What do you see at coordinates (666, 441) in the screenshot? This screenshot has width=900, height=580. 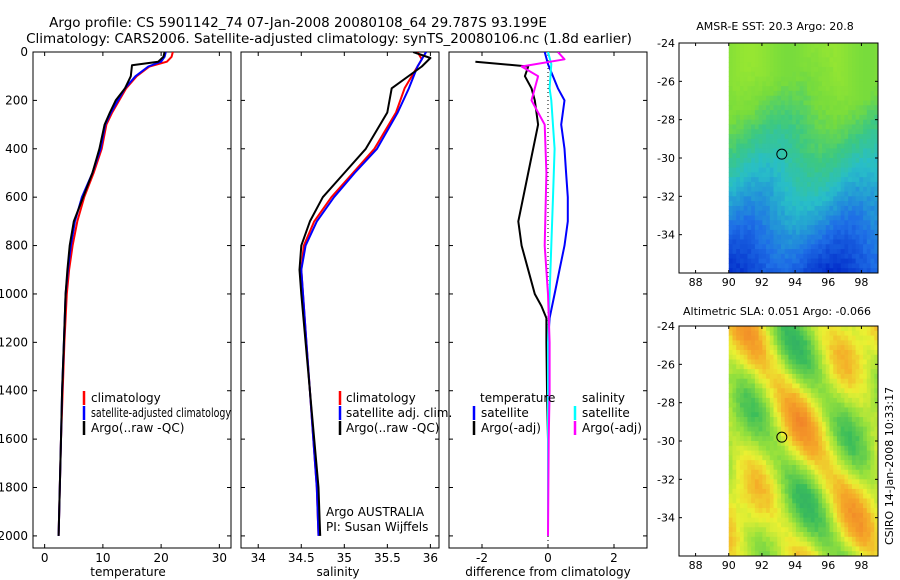 I see `map-y-tick-label: -30` at bounding box center [666, 441].